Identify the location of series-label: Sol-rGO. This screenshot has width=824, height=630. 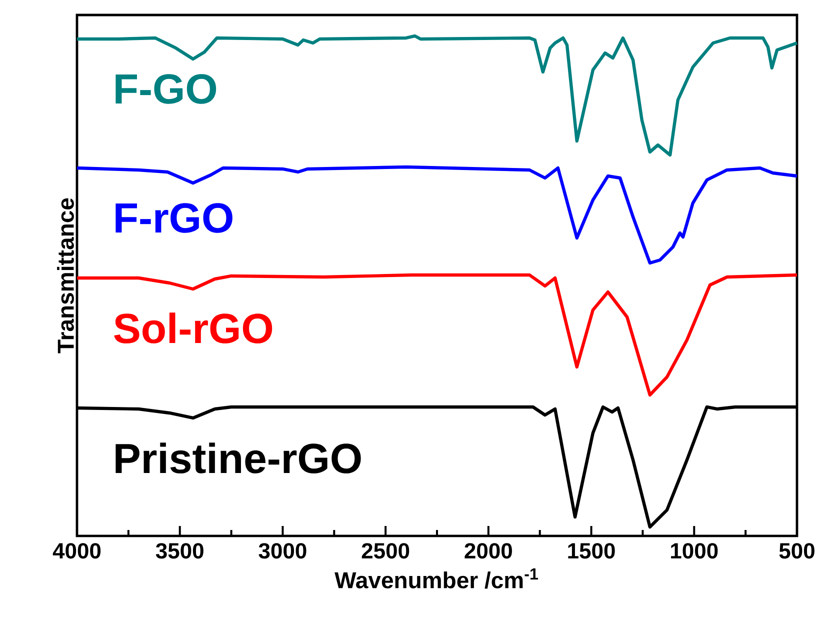
(193, 328).